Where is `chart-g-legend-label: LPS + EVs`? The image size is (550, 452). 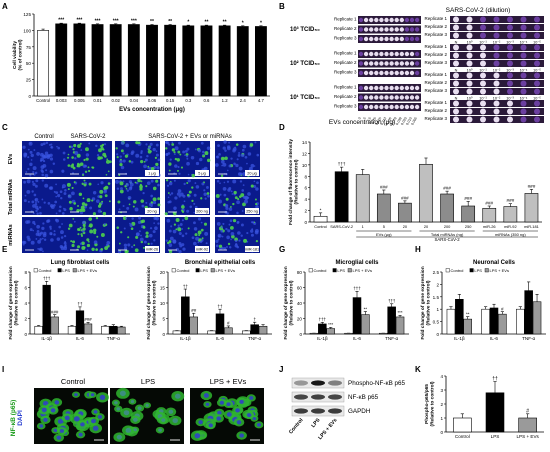
chart-g-legend-label: LPS + EVs is located at coordinates (362, 270).